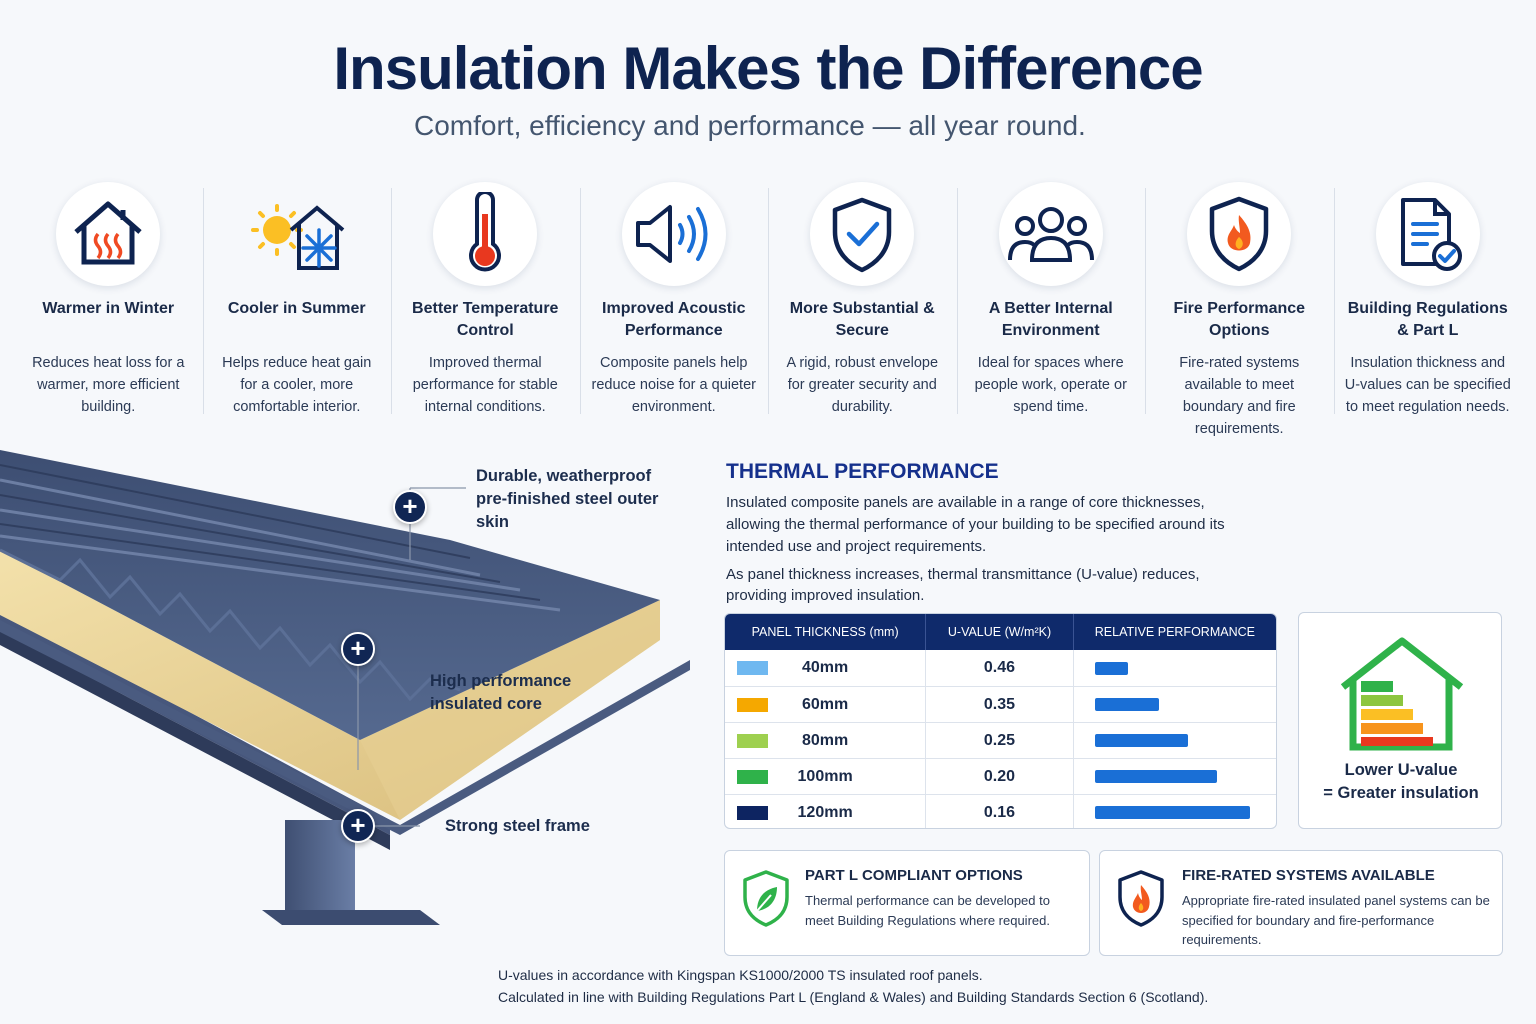 This screenshot has width=1536, height=1024. I want to click on thickness-cell: 60mm, so click(825, 705).